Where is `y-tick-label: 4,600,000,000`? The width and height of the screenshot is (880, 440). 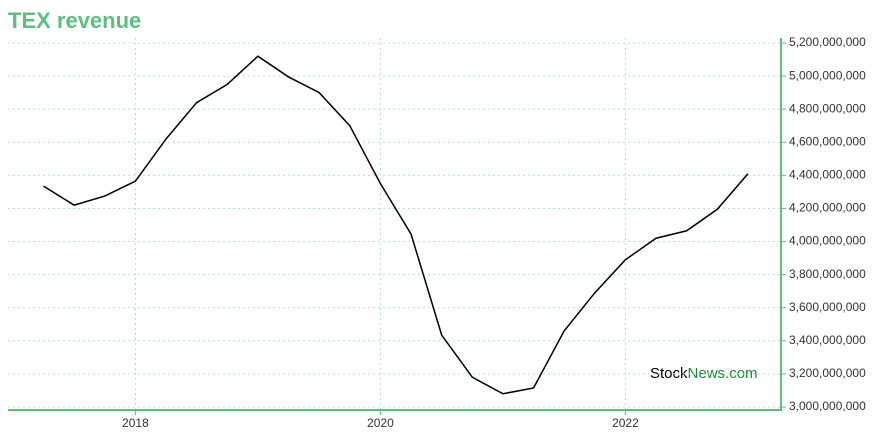 y-tick-label: 4,600,000,000 is located at coordinates (827, 141).